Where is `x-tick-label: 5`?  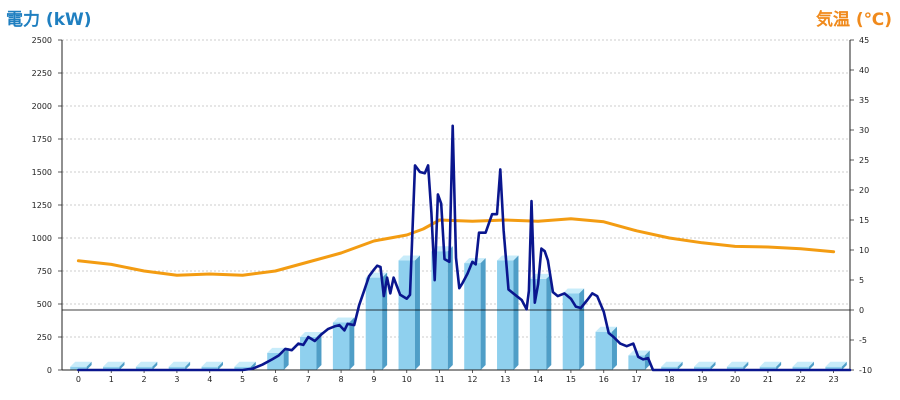 x-tick-label: 5 is located at coordinates (242, 379).